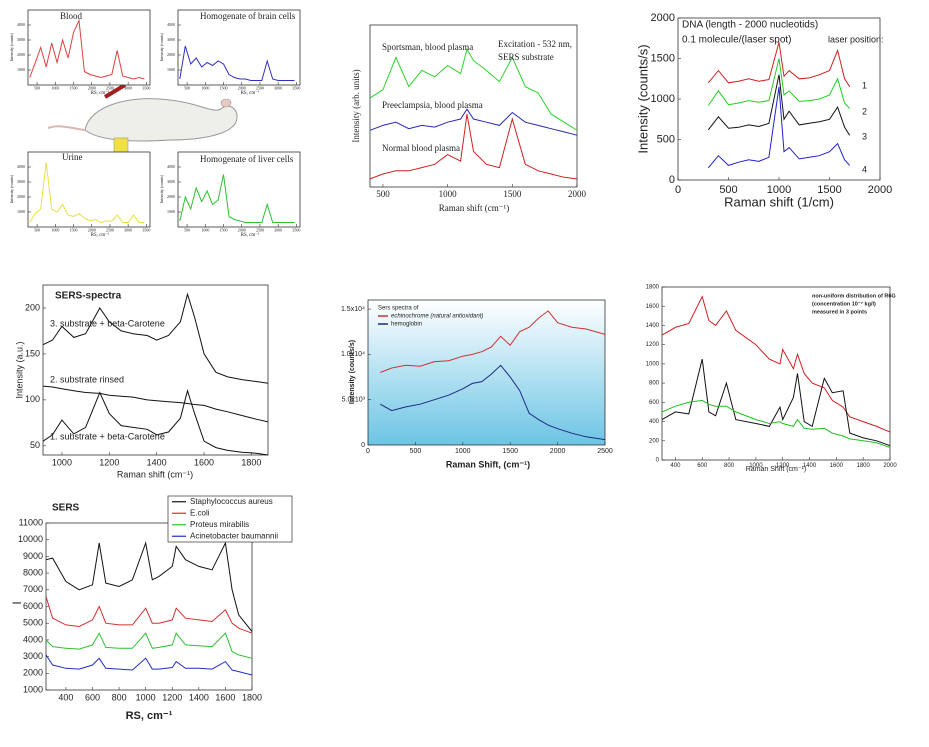 The height and width of the screenshot is (747, 929). What do you see at coordinates (33, 572) in the screenshot?
I see `y-tick-label: 8000` at bounding box center [33, 572].